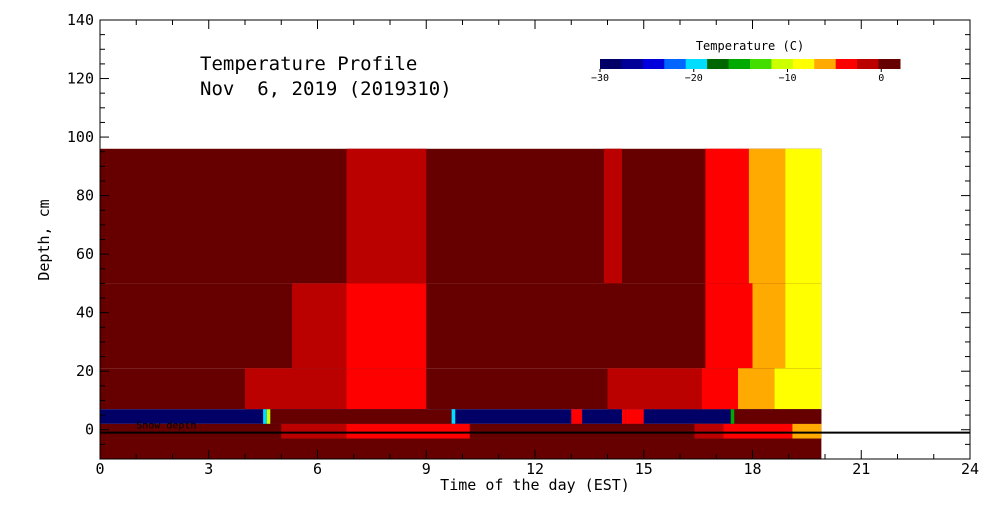  Describe the element at coordinates (85, 371) in the screenshot. I see `y-tick-label: 20` at that location.